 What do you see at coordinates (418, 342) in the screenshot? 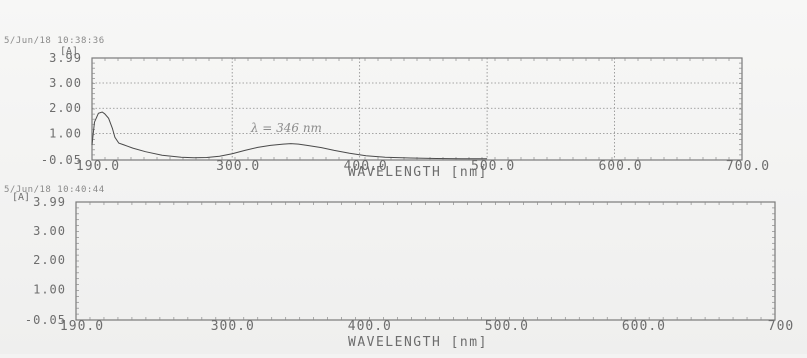
I see `chart-bottom-x-axis-label: WAVELENGTH [nm]` at bounding box center [418, 342].